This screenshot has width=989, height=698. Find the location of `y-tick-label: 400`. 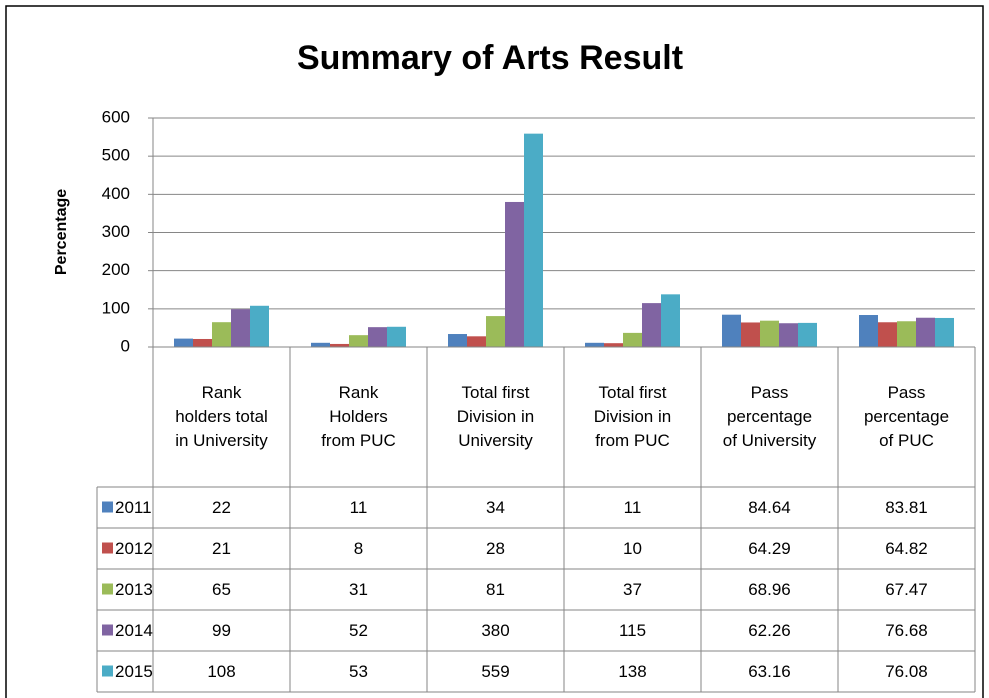

y-tick-label: 400 is located at coordinates (116, 193).